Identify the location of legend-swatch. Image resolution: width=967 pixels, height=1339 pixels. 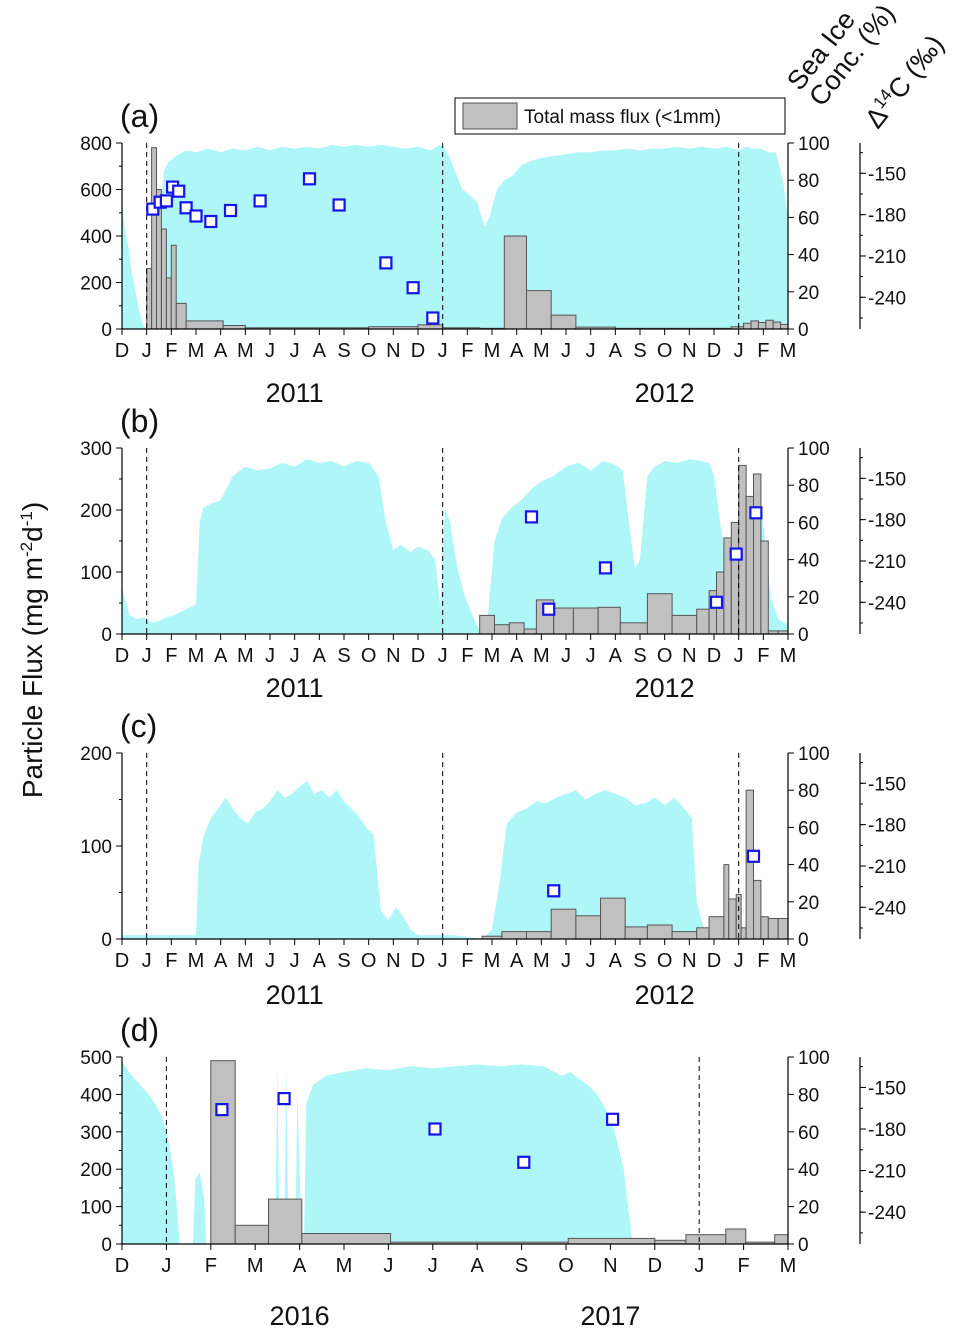
(490, 116).